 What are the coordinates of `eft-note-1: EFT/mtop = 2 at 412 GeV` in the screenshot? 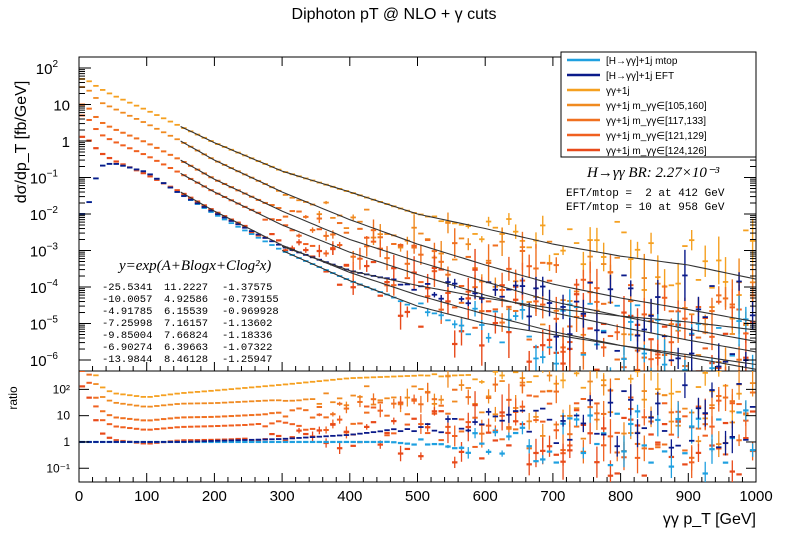 It's located at (645, 194).